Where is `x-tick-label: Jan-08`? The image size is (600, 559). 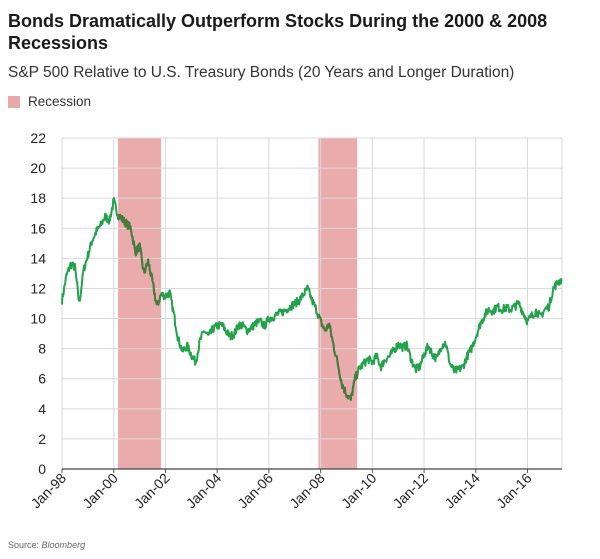
x-tick-label: Jan-08 is located at coordinates (307, 491).